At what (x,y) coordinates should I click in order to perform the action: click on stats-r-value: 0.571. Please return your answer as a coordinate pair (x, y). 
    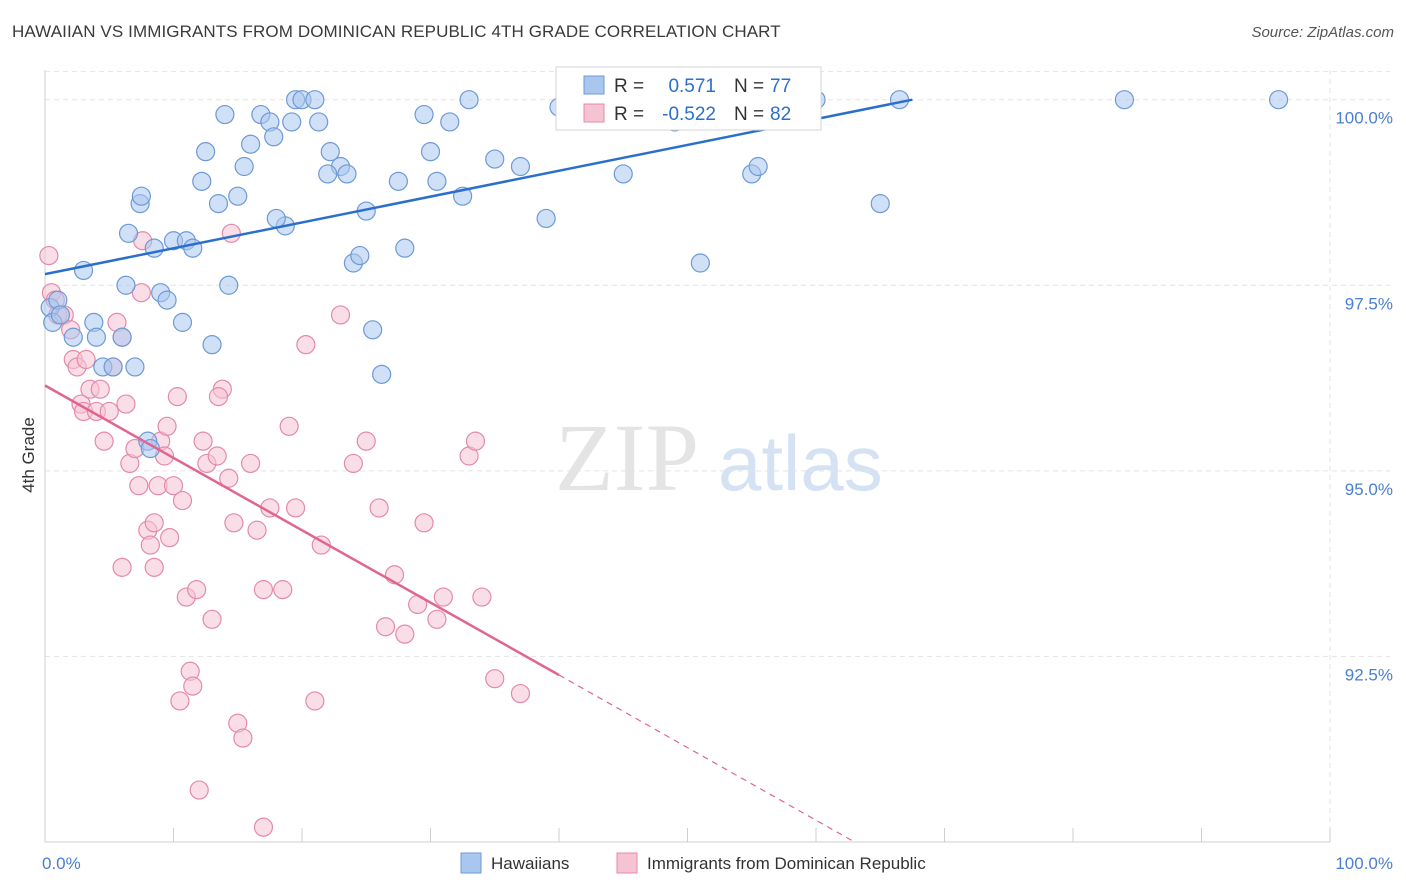
    Looking at the image, I should click on (692, 86).